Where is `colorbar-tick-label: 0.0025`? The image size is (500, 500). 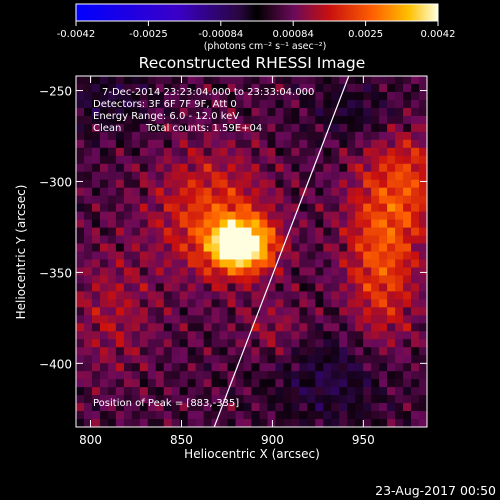 colorbar-tick-label: 0.0025 is located at coordinates (365, 34).